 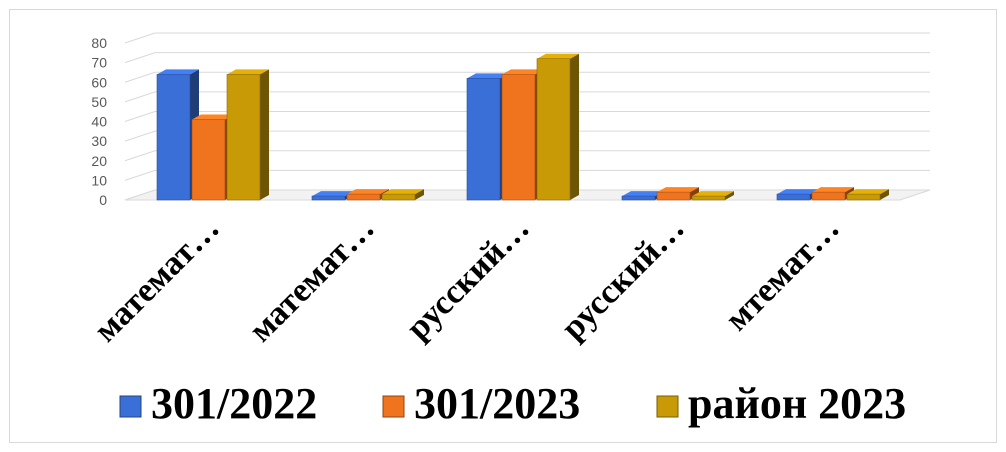 I want to click on y-tick-label: 0, so click(x=103, y=200).